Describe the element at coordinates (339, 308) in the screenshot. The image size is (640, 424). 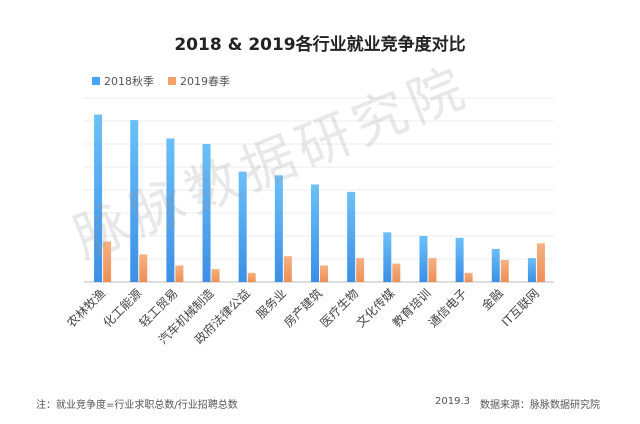
I see `x-tick-label: 医疗生物` at that location.